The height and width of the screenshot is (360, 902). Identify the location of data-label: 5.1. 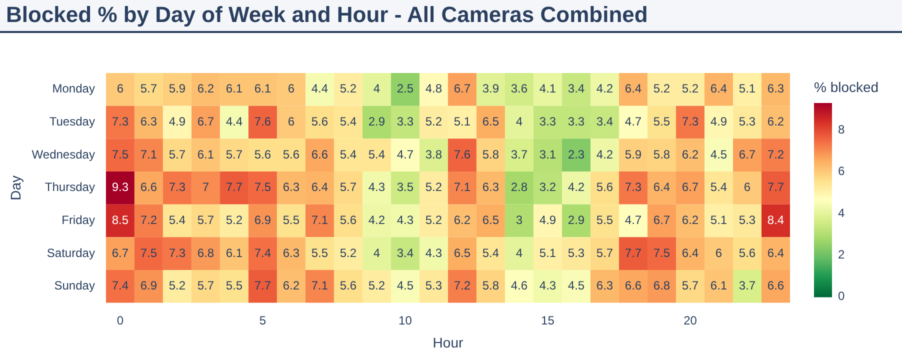
(747, 89).